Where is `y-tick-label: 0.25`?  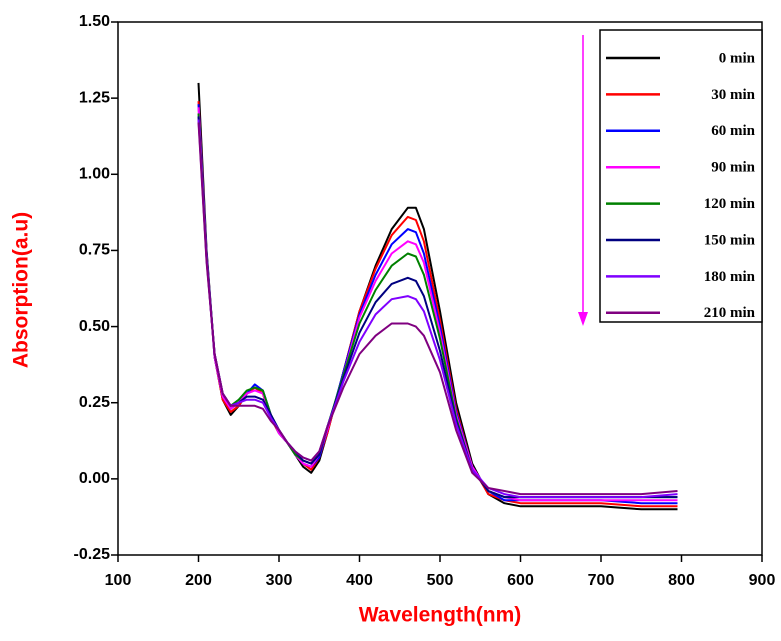
y-tick-label: 0.25 is located at coordinates (94, 402).